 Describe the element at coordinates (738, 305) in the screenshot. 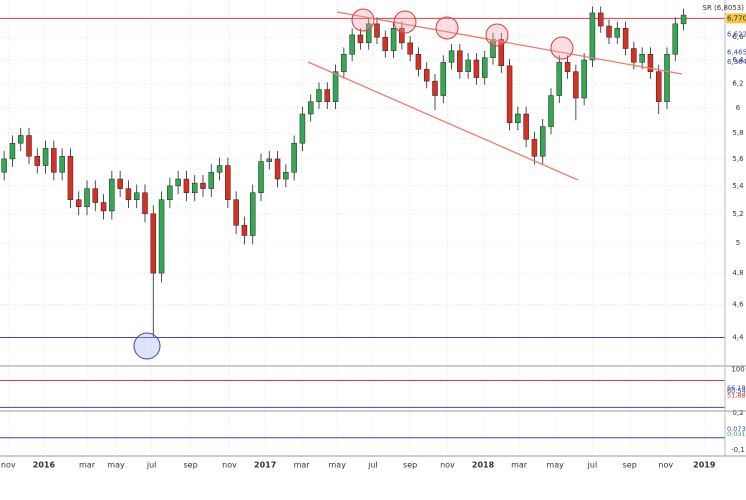

I see `y-tick-label: 4,6` at that location.